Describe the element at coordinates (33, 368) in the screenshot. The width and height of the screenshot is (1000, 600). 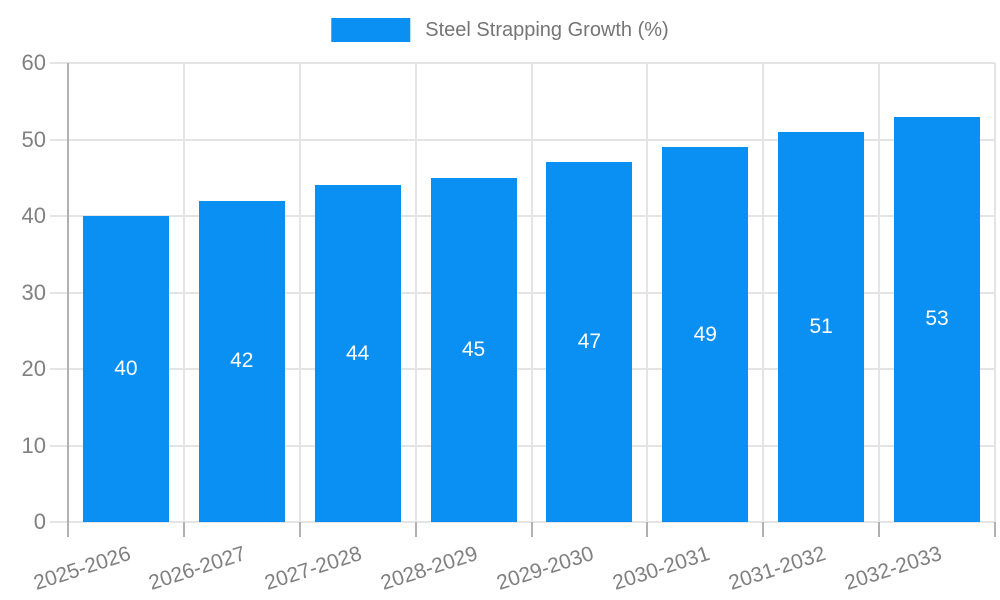
I see `y-tick-label: 20` at that location.